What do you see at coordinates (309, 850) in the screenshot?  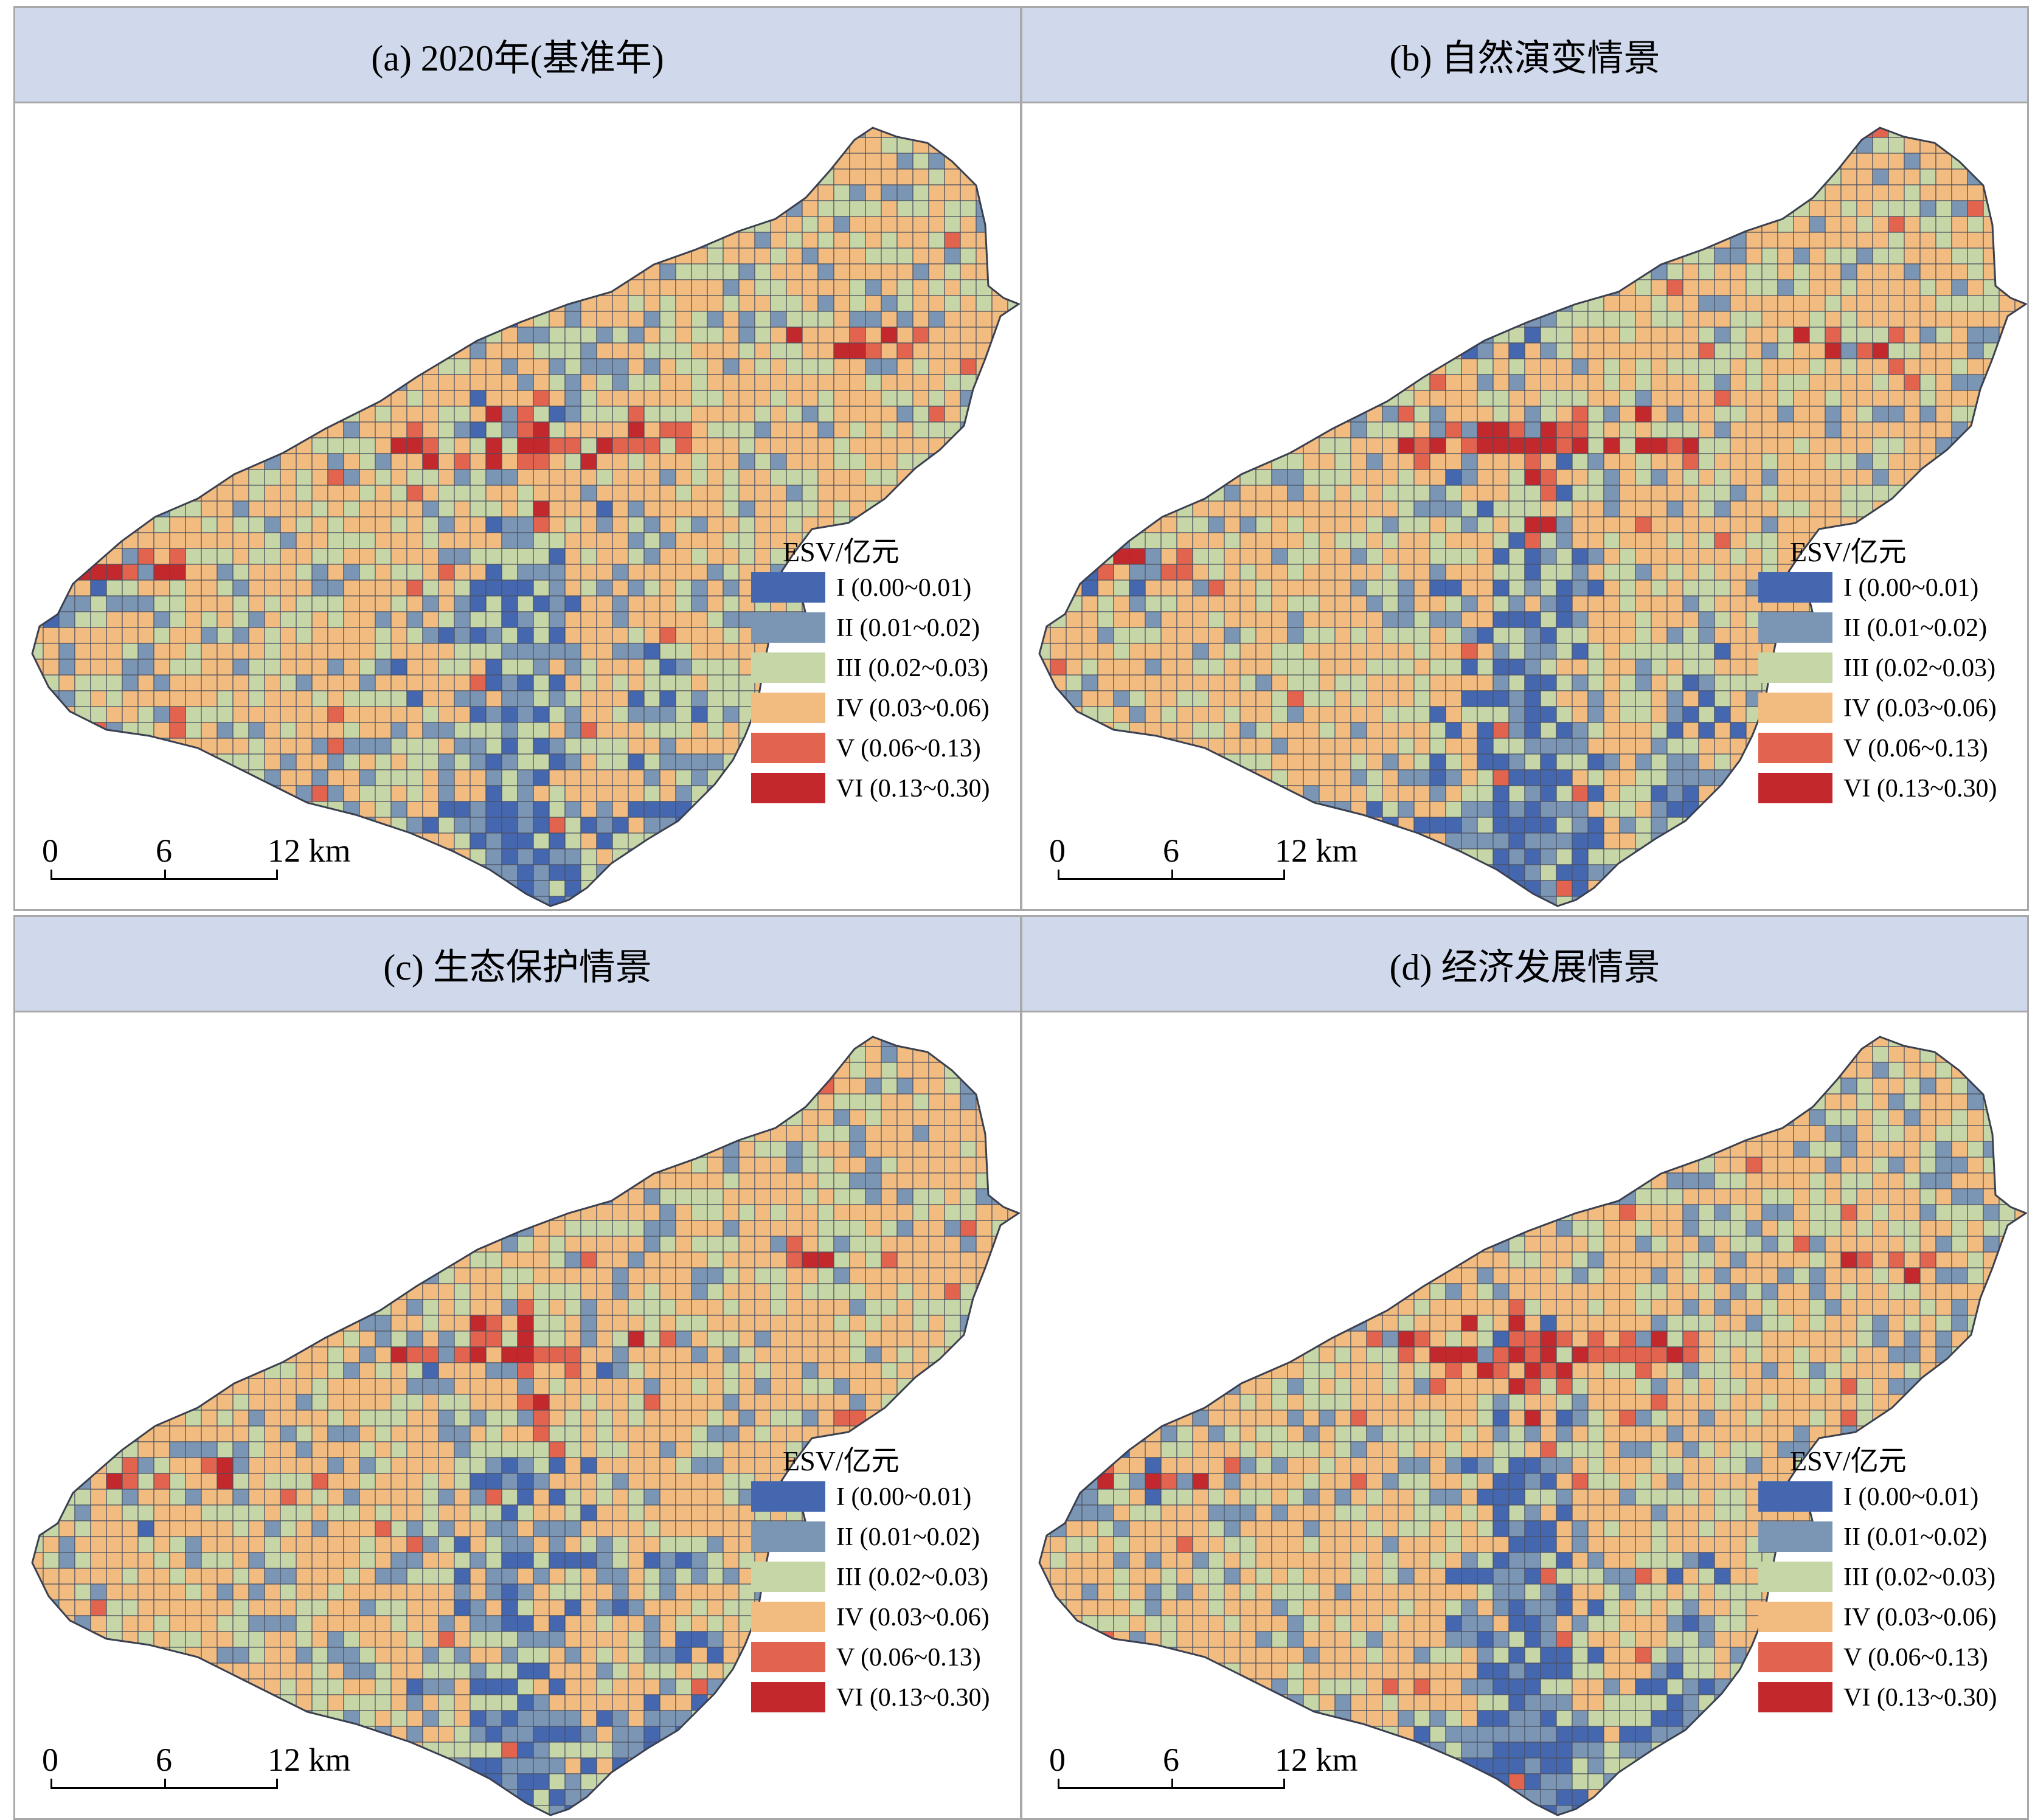 I see `scale-bar-label: 12 km` at bounding box center [309, 850].